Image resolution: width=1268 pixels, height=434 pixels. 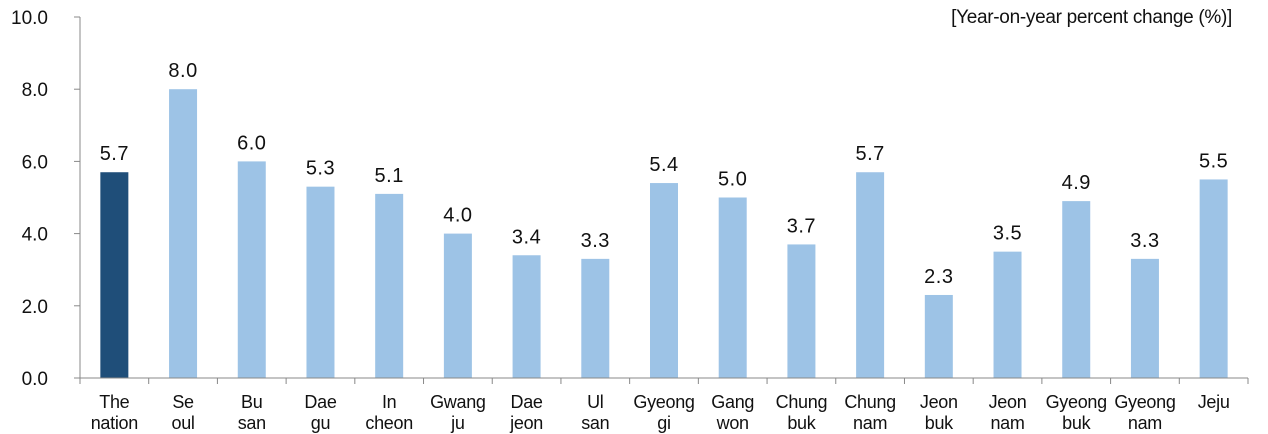 What do you see at coordinates (251, 402) in the screenshot?
I see `x-category-label: Bu` at bounding box center [251, 402].